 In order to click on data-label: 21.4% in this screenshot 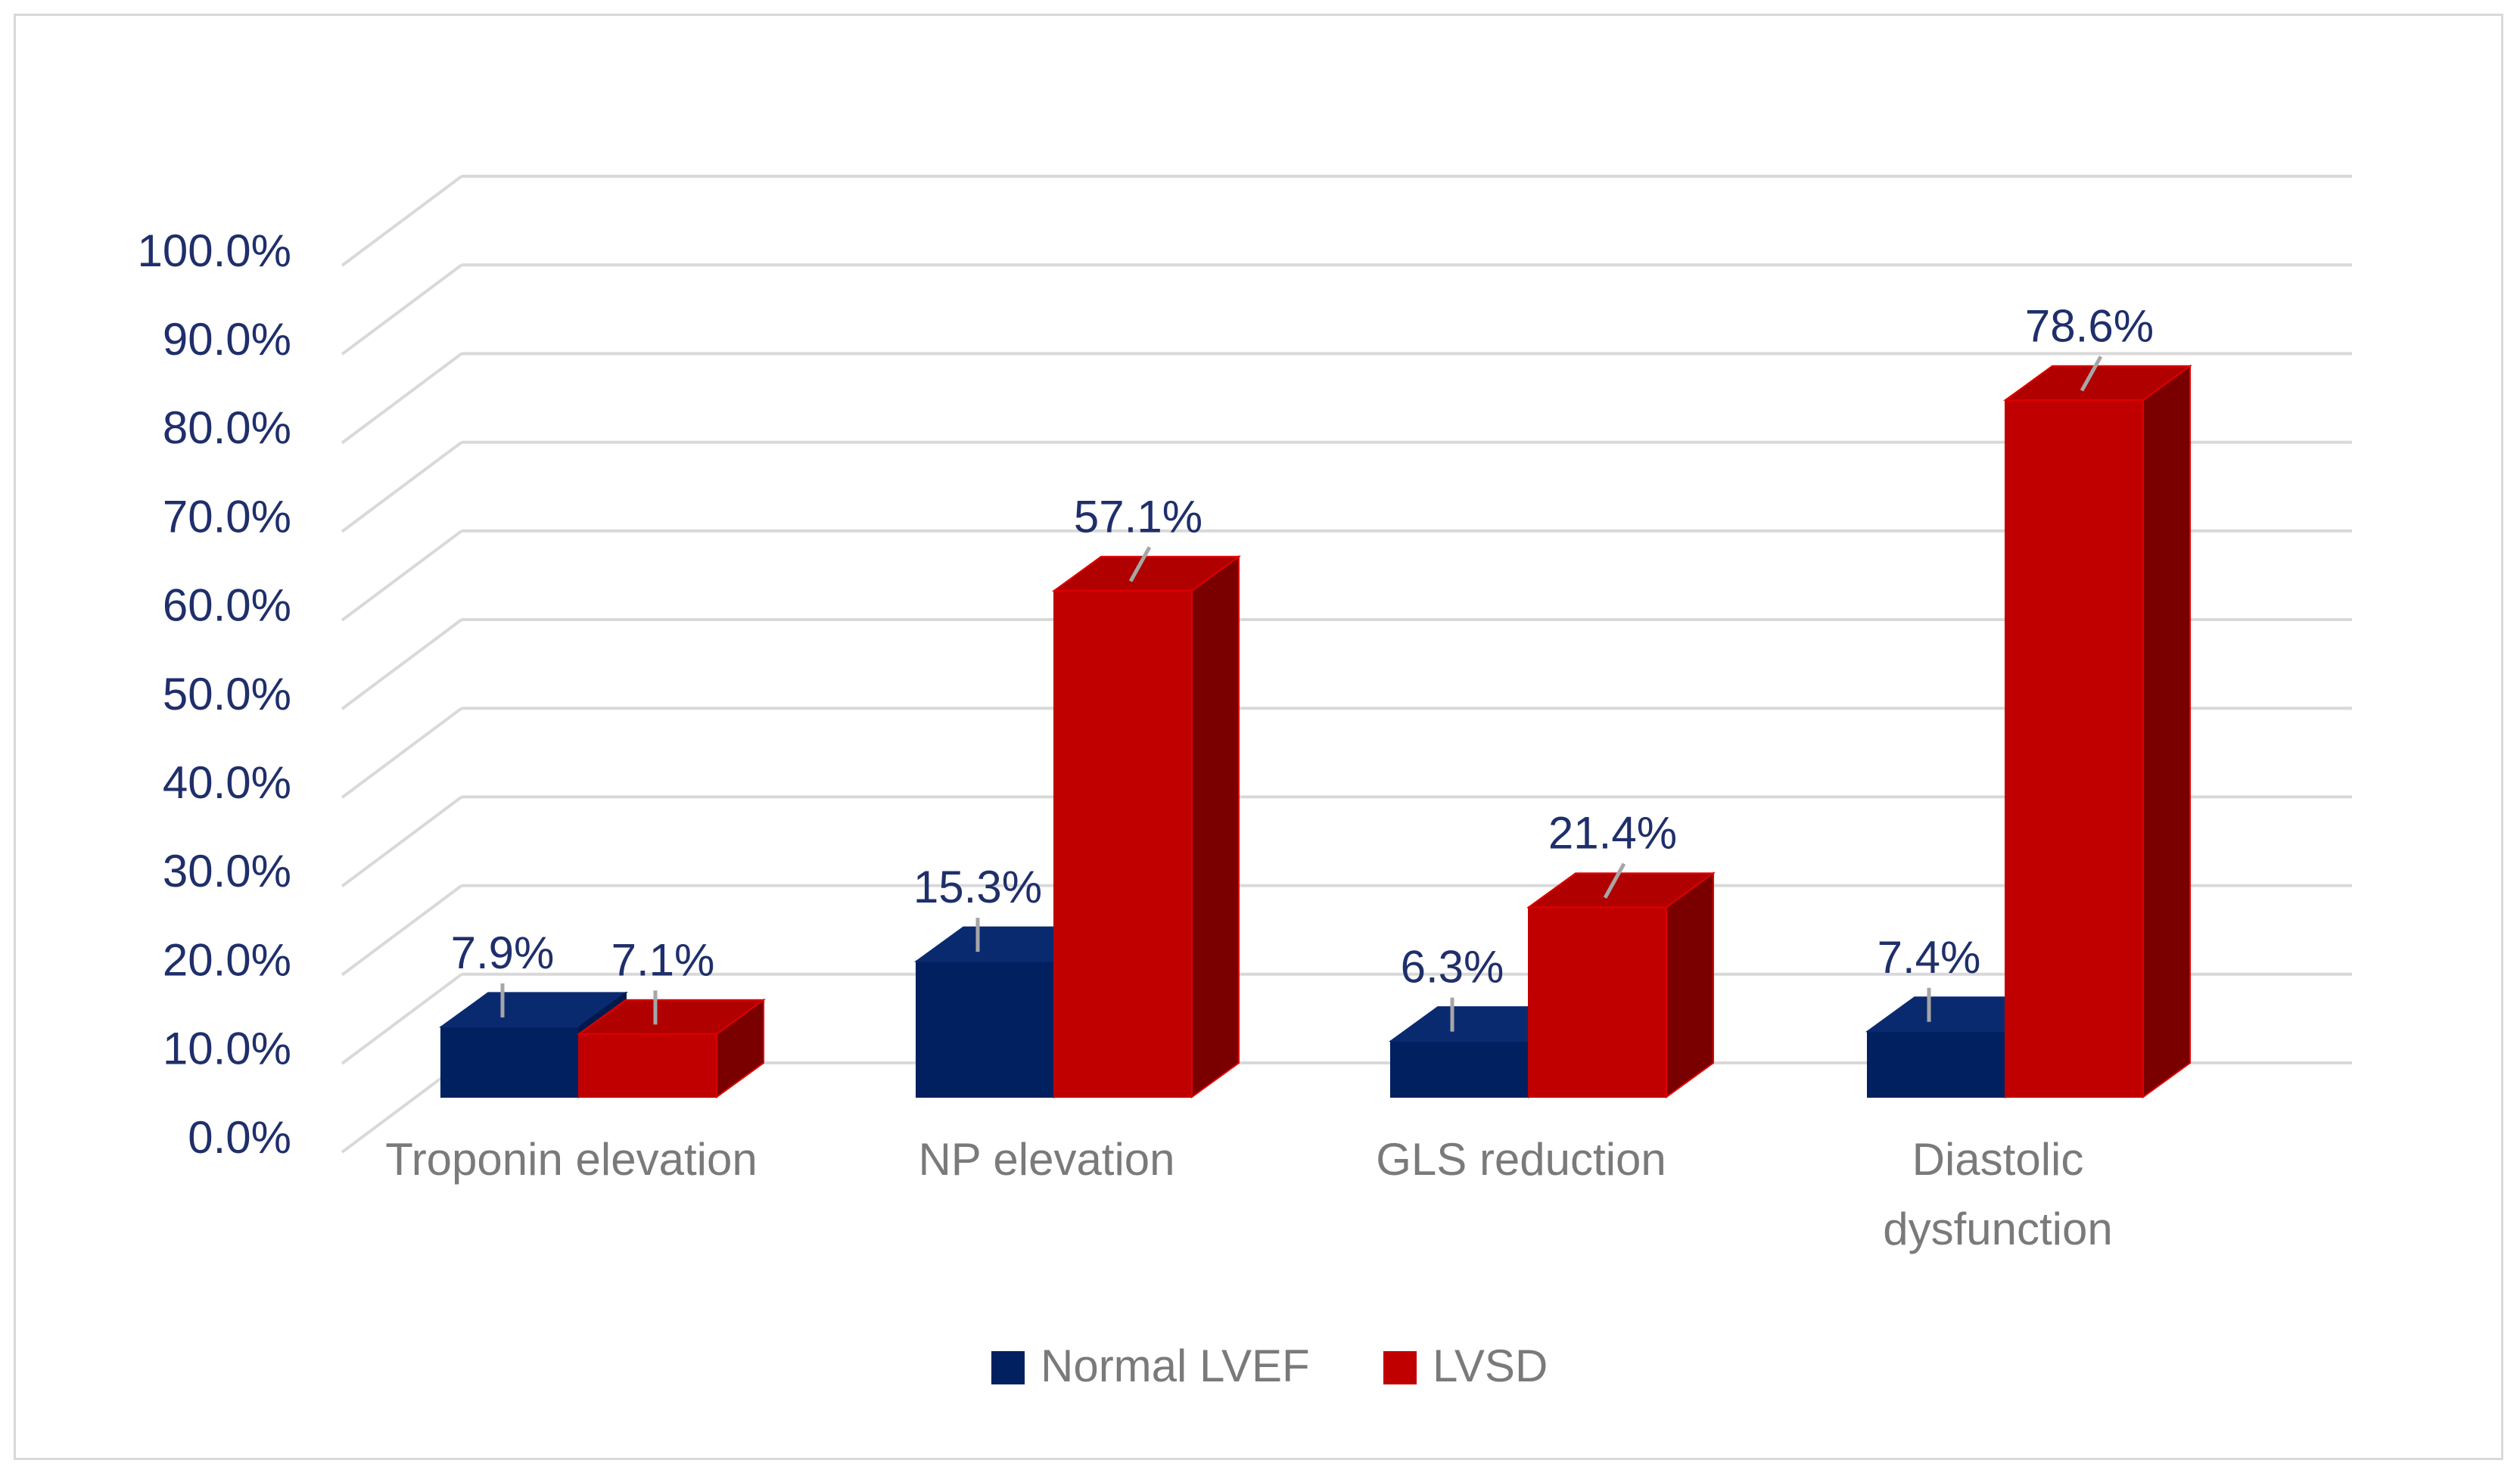, I will do `click(1613, 833)`.